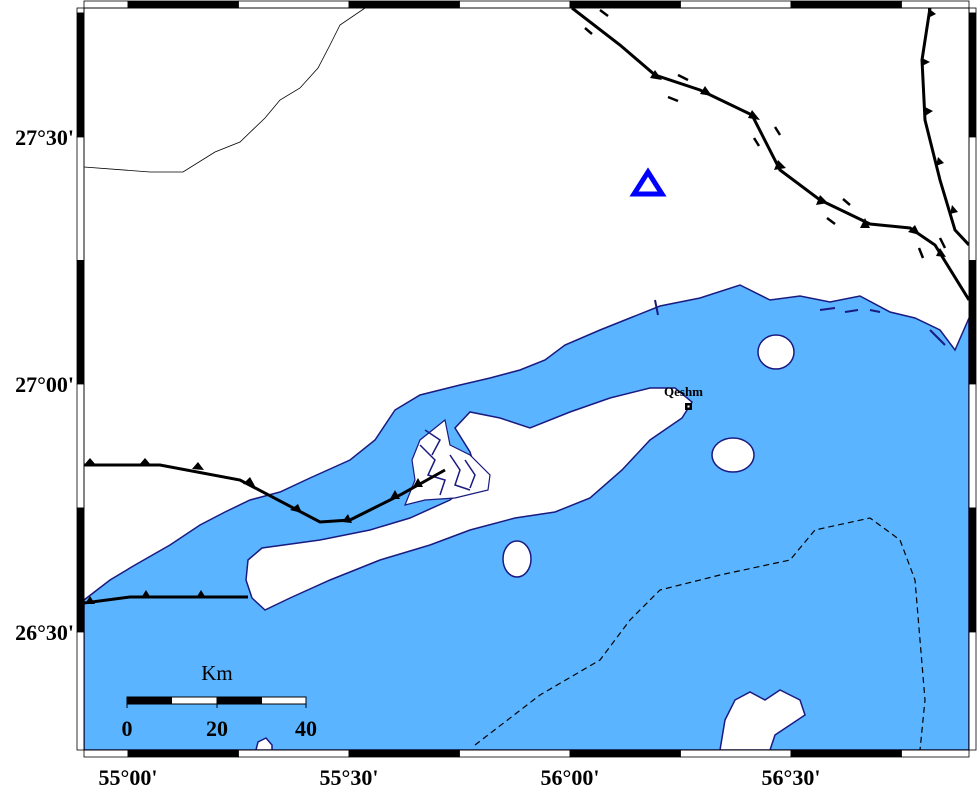 The height and width of the screenshot is (788, 978). What do you see at coordinates (800, 322) in the screenshot?
I see `coastal-islets` at bounding box center [800, 322].